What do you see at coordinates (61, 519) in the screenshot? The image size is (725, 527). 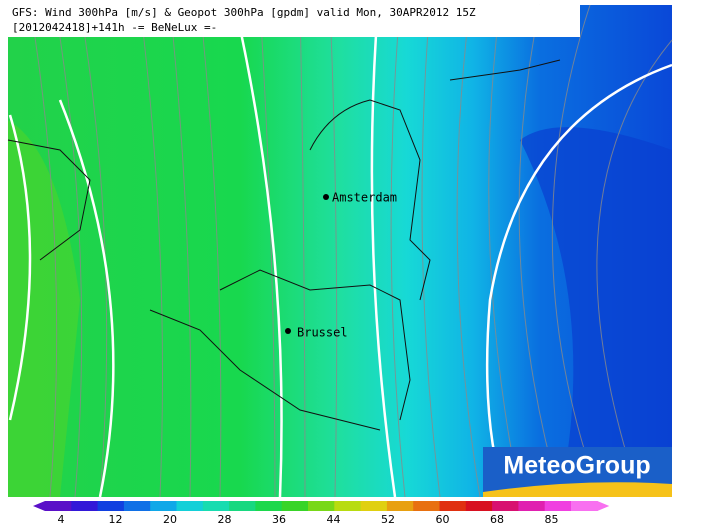 I see `colorbar-tick-label: 4` at bounding box center [61, 519].